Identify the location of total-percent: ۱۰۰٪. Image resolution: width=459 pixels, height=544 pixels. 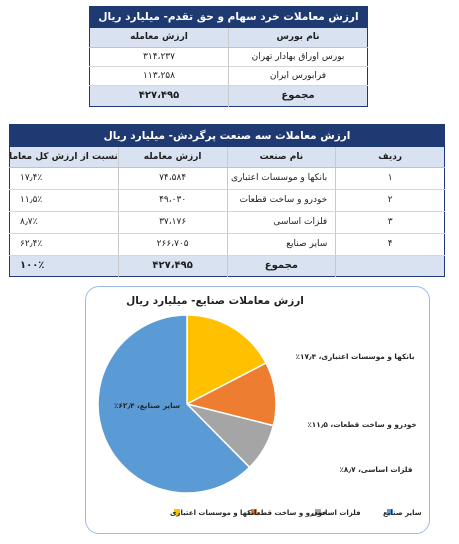
(64, 265).